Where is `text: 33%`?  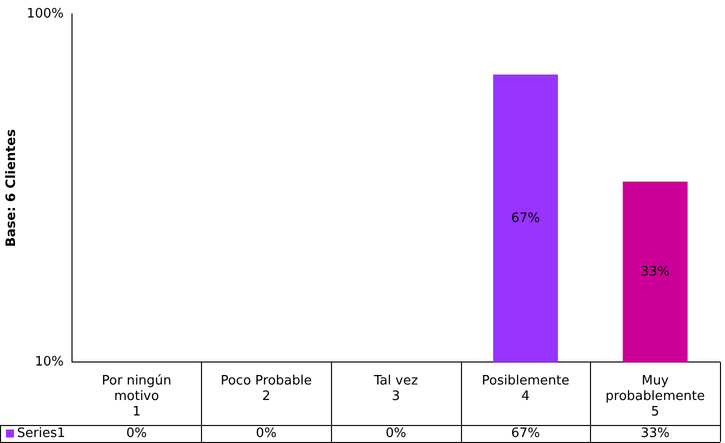
text: 33% is located at coordinates (655, 272).